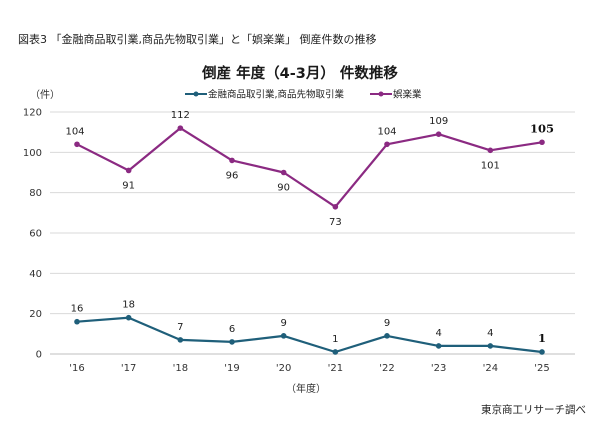  What do you see at coordinates (128, 305) in the screenshot?
I see `data-label: 18` at bounding box center [128, 305].